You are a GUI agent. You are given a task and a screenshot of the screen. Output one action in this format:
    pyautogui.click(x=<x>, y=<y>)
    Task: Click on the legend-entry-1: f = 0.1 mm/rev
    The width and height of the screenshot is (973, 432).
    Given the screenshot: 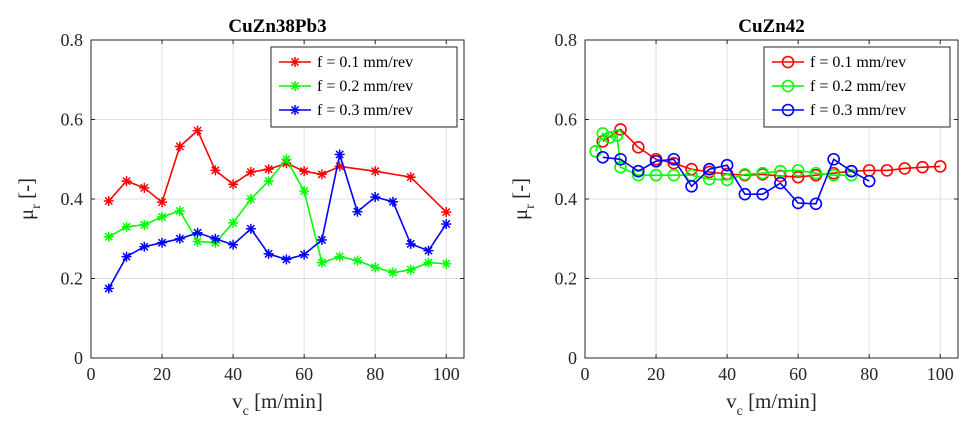 What is the action you would take?
    pyautogui.click(x=839, y=62)
    